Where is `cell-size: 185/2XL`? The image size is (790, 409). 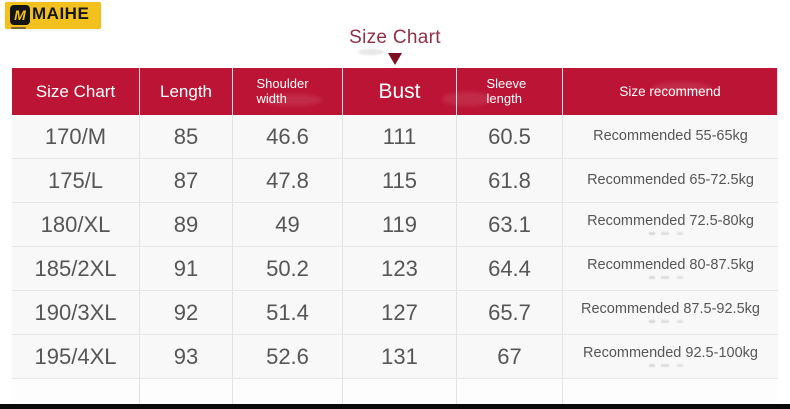
cell-size: 185/2XL is located at coordinates (76, 268).